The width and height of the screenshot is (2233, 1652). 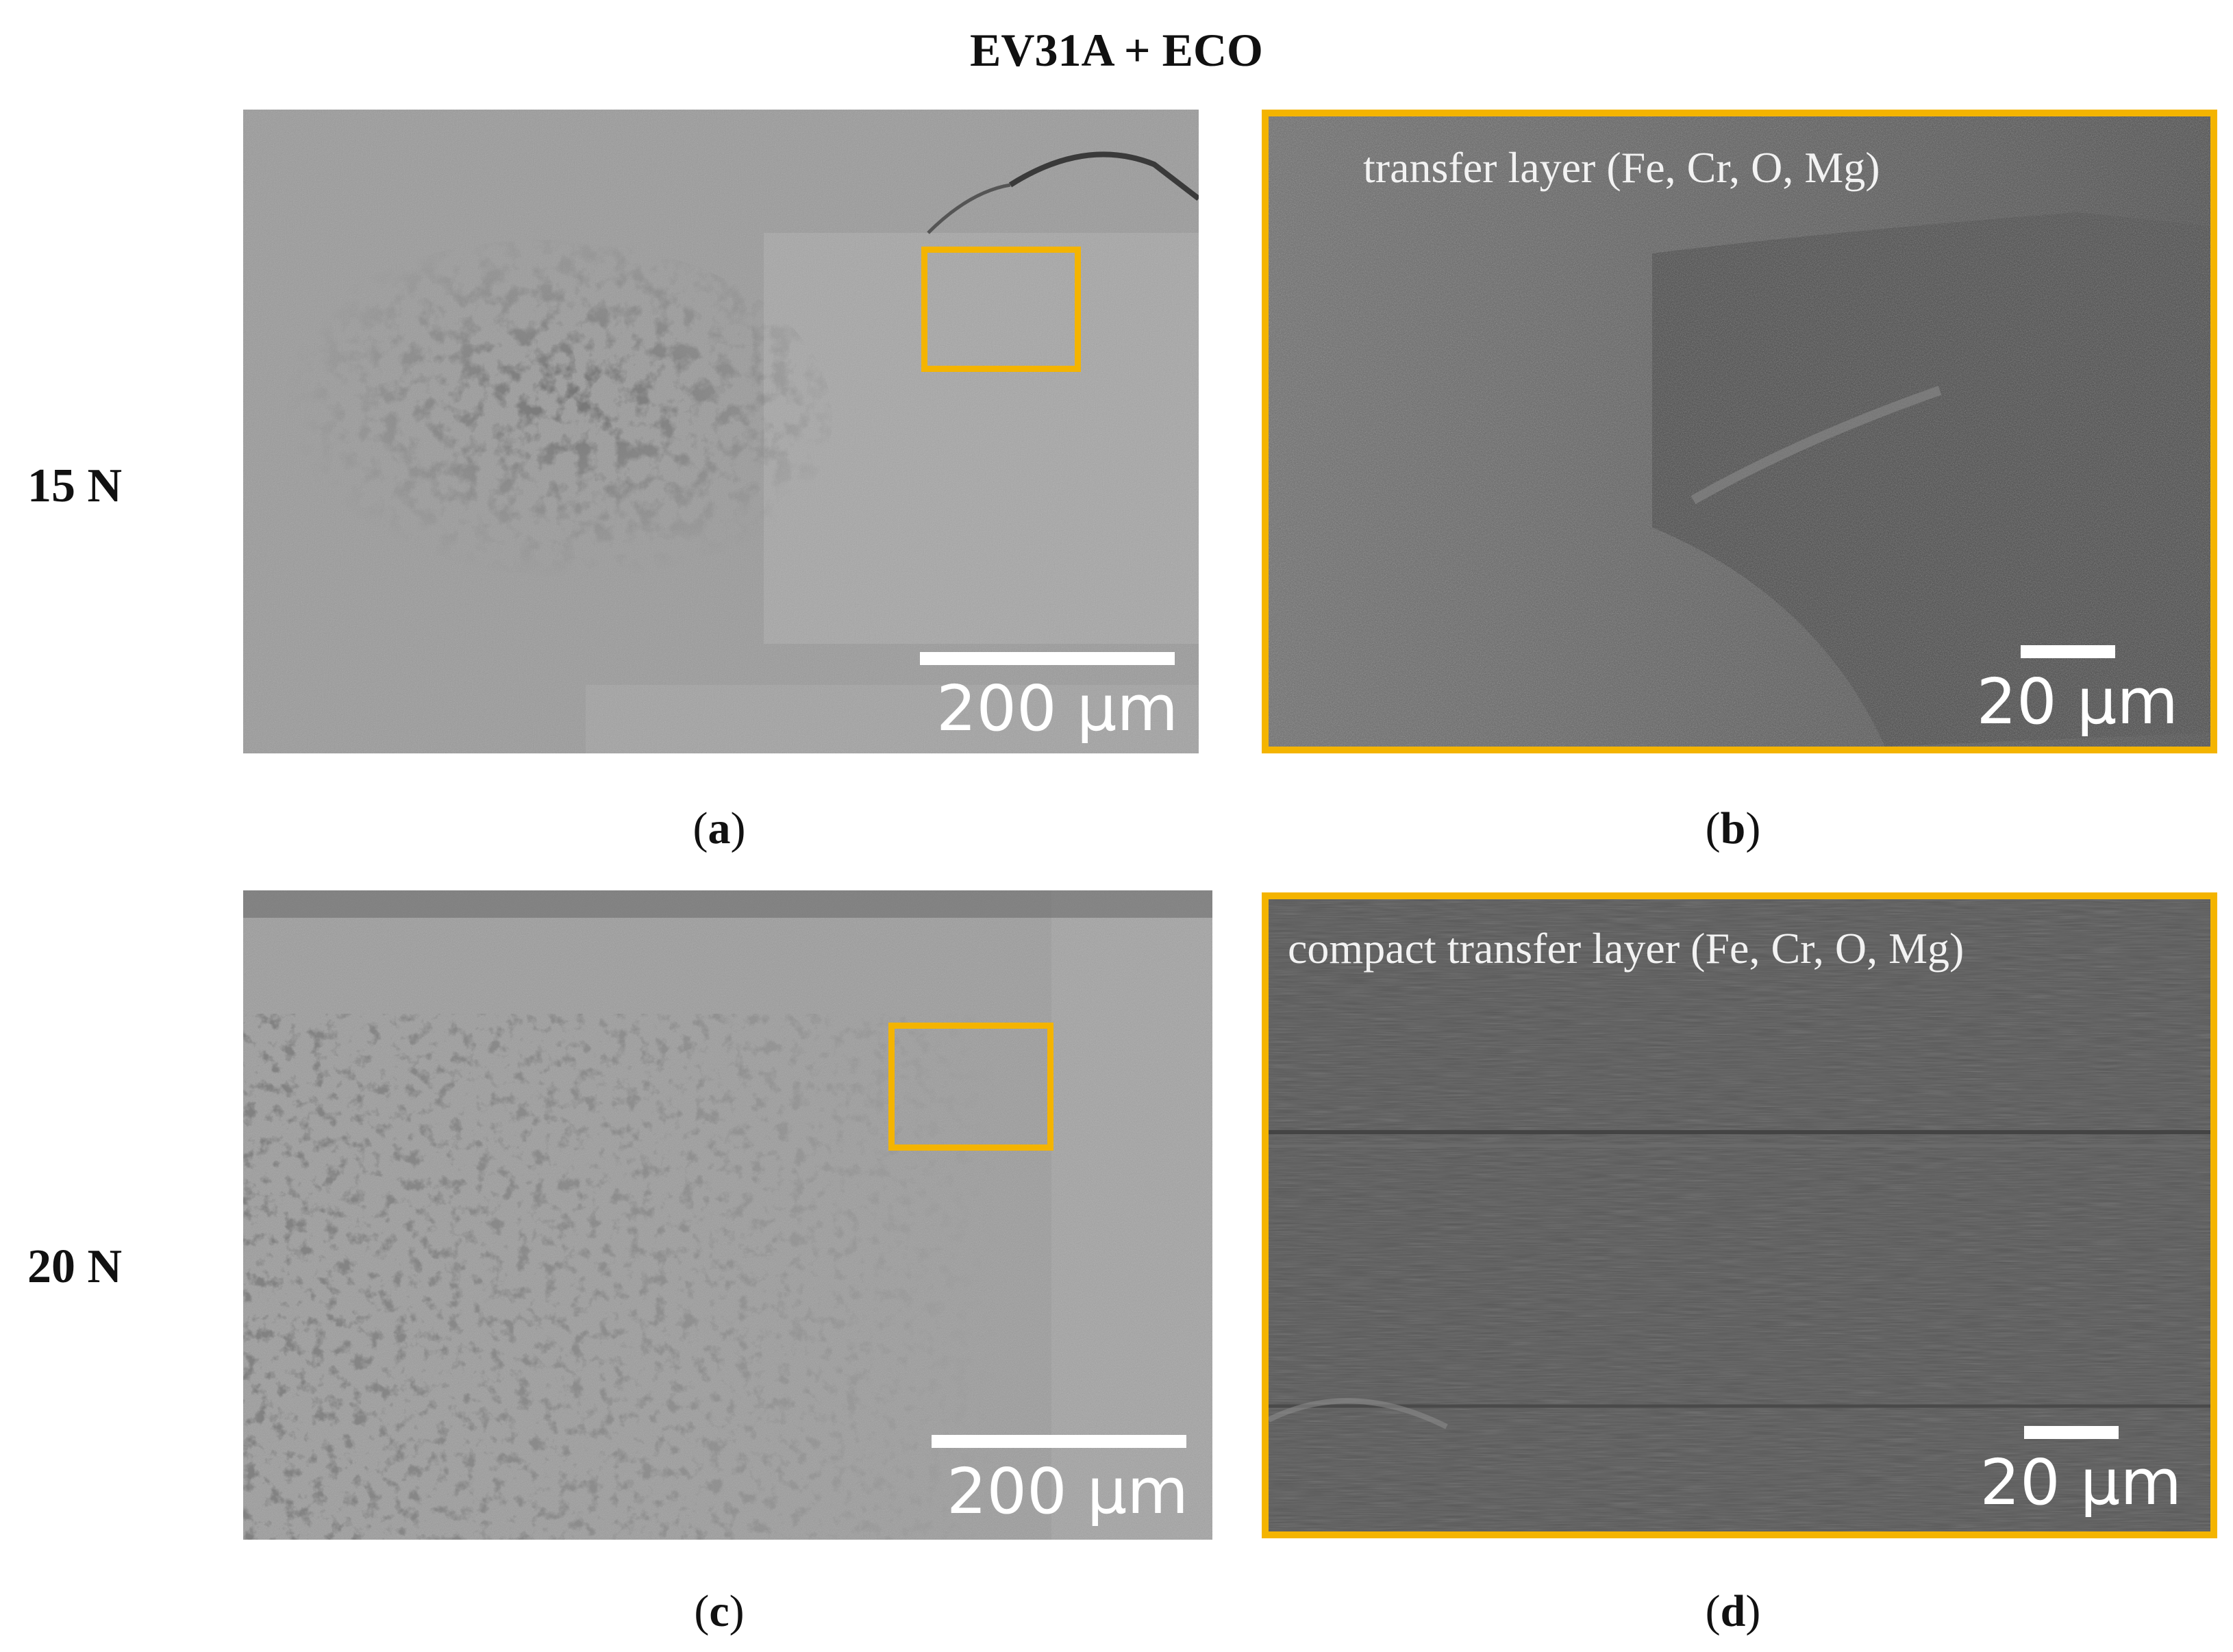 What do you see at coordinates (1626, 948) in the screenshot?
I see `annotation-d: compact transfer layer (Fe, Cr, O, Mg)` at bounding box center [1626, 948].